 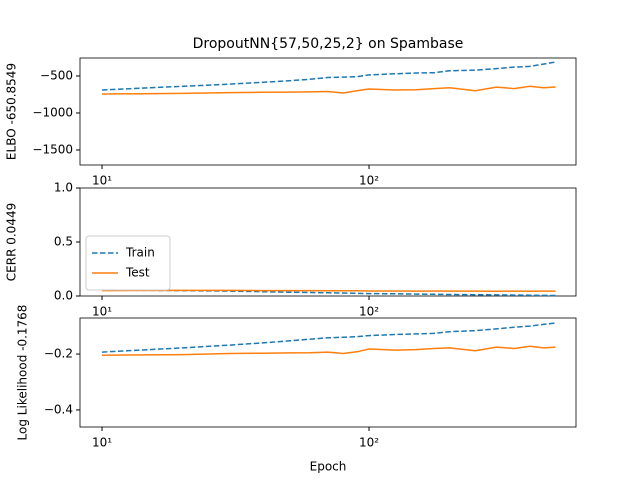 I want to click on y-tick-label: −0.2, so click(x=58, y=354).